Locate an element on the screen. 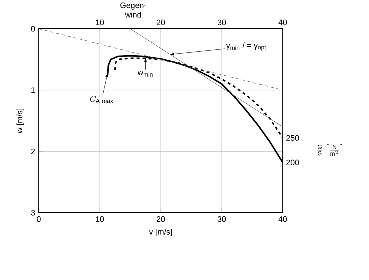 The height and width of the screenshot is (280, 369). legend-title: $\frac{\mathrm{G}}{\mathrm{S}}\left[\frac{\mathrm{N}}{\mathrm{m}^{2}}\right]$ is located at coordinates (330, 150).